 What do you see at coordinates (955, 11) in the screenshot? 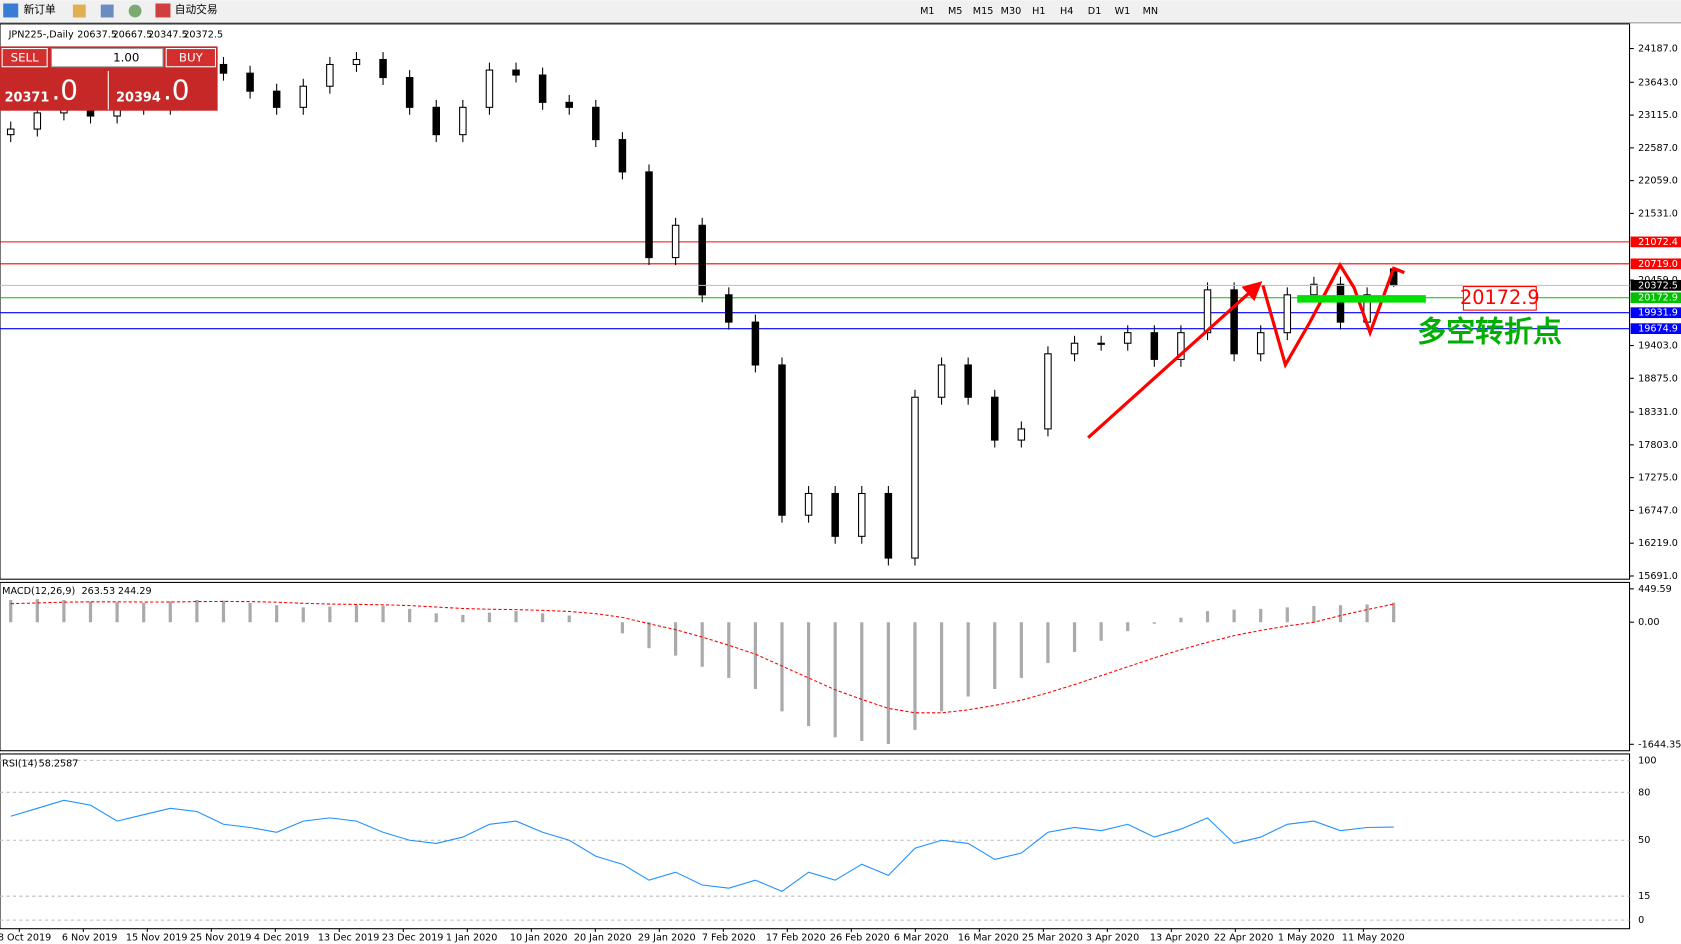
I see `timeframe-button: M5` at bounding box center [955, 11].